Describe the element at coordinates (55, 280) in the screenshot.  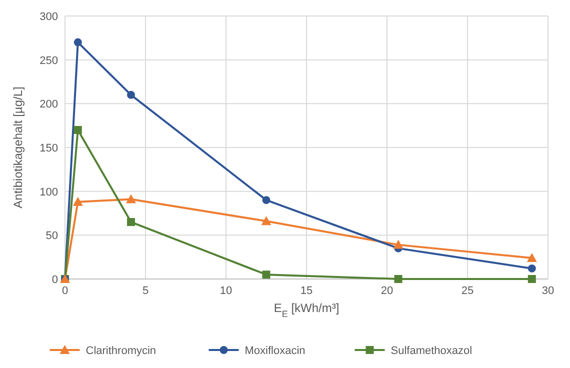
I see `y-tick-label: 0` at that location.